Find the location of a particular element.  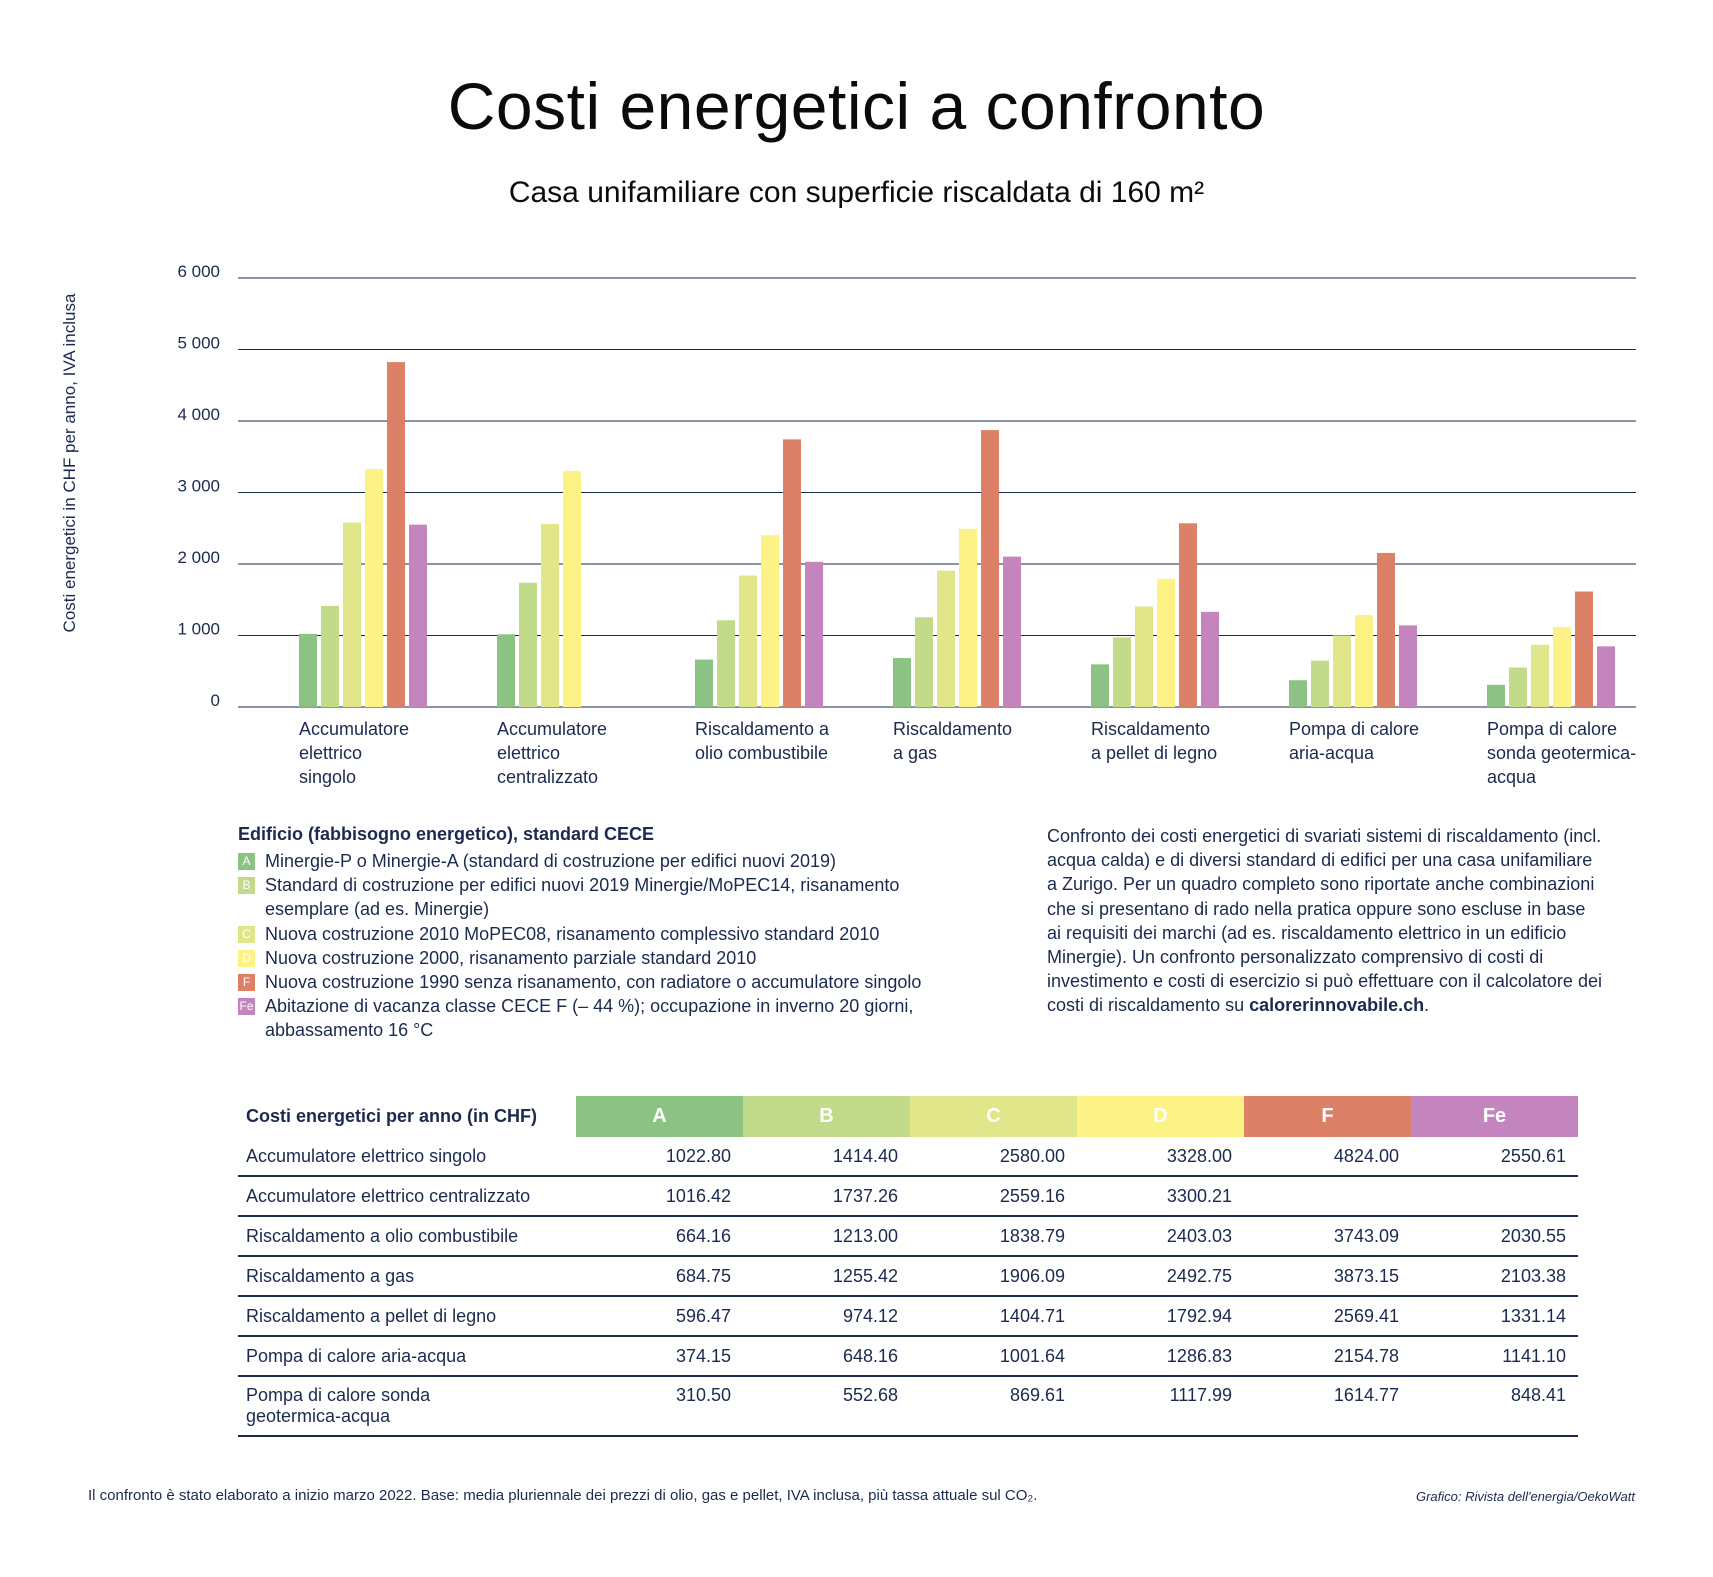

table-row-label: Riscaldamento a pellet di legno is located at coordinates (407, 1316).